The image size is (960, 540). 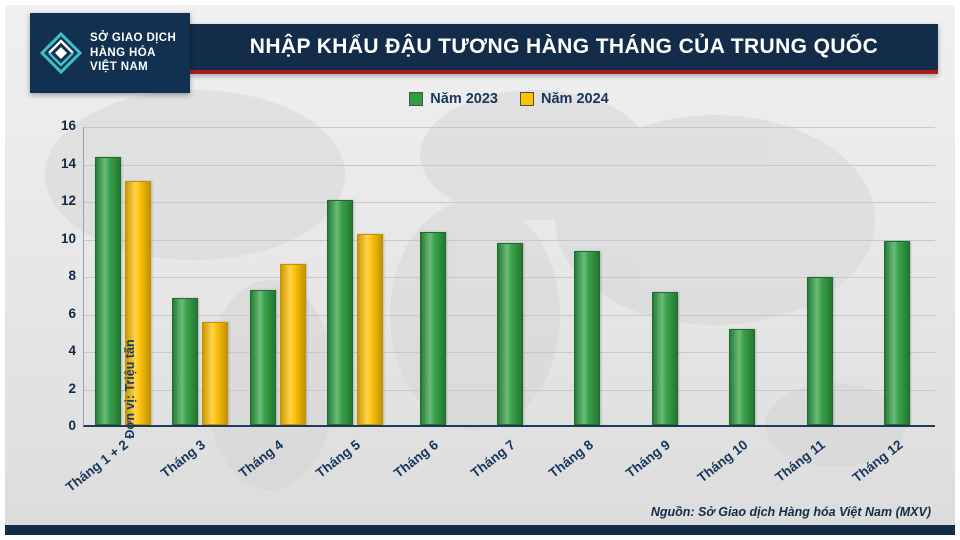 I want to click on x-axis-category-label: Tháng 6, so click(x=415, y=459).